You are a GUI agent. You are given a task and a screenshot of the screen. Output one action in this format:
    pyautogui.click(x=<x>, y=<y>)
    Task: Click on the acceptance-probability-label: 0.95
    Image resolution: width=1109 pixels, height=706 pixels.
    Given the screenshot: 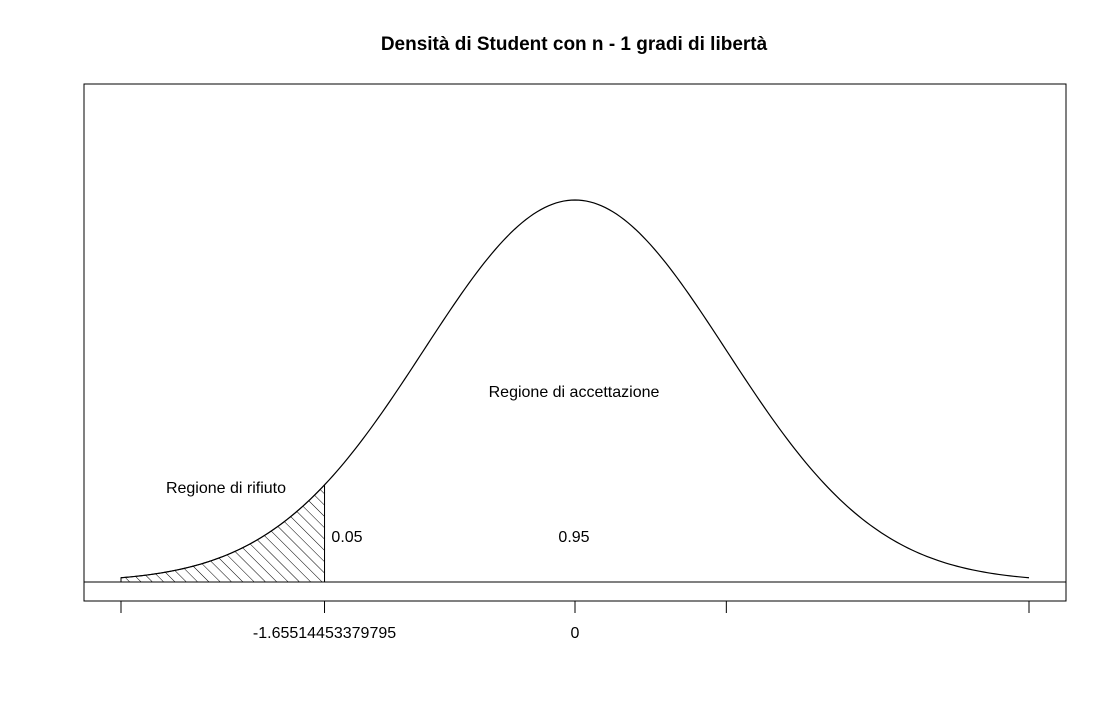 What is the action you would take?
    pyautogui.click(x=573, y=537)
    